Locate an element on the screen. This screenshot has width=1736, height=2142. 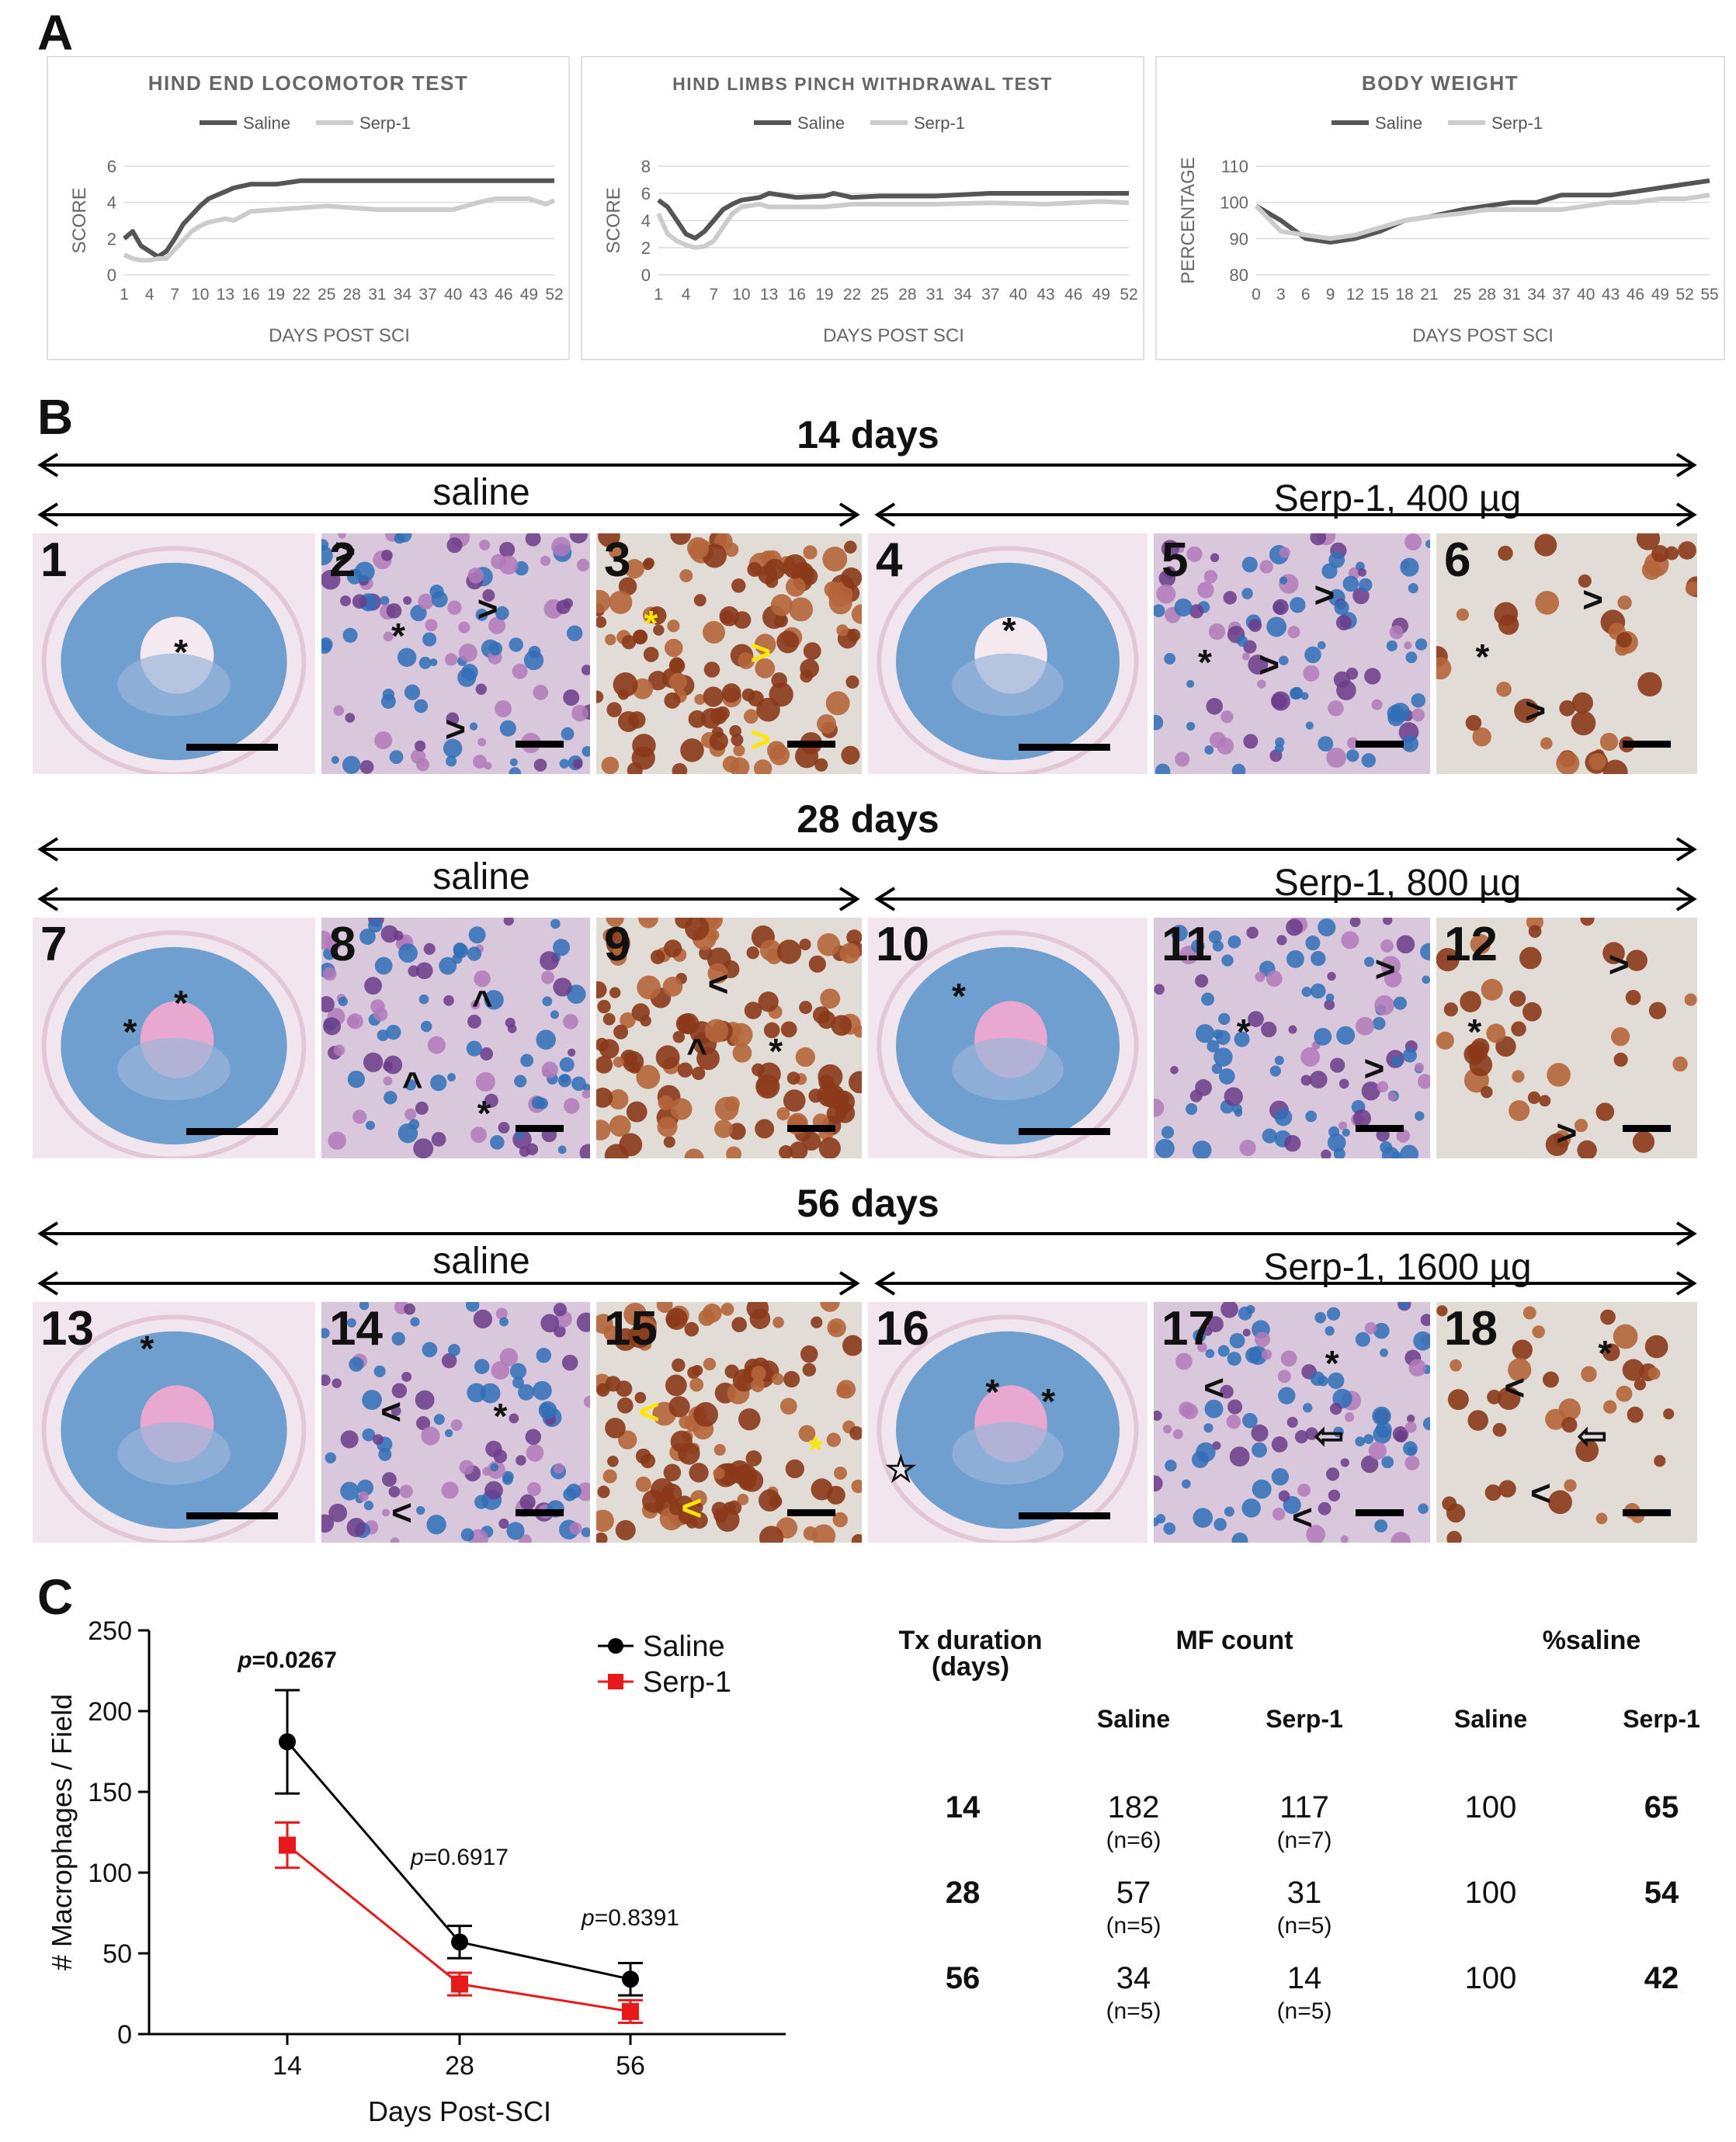
tissue-background is located at coordinates (1566, 1423).